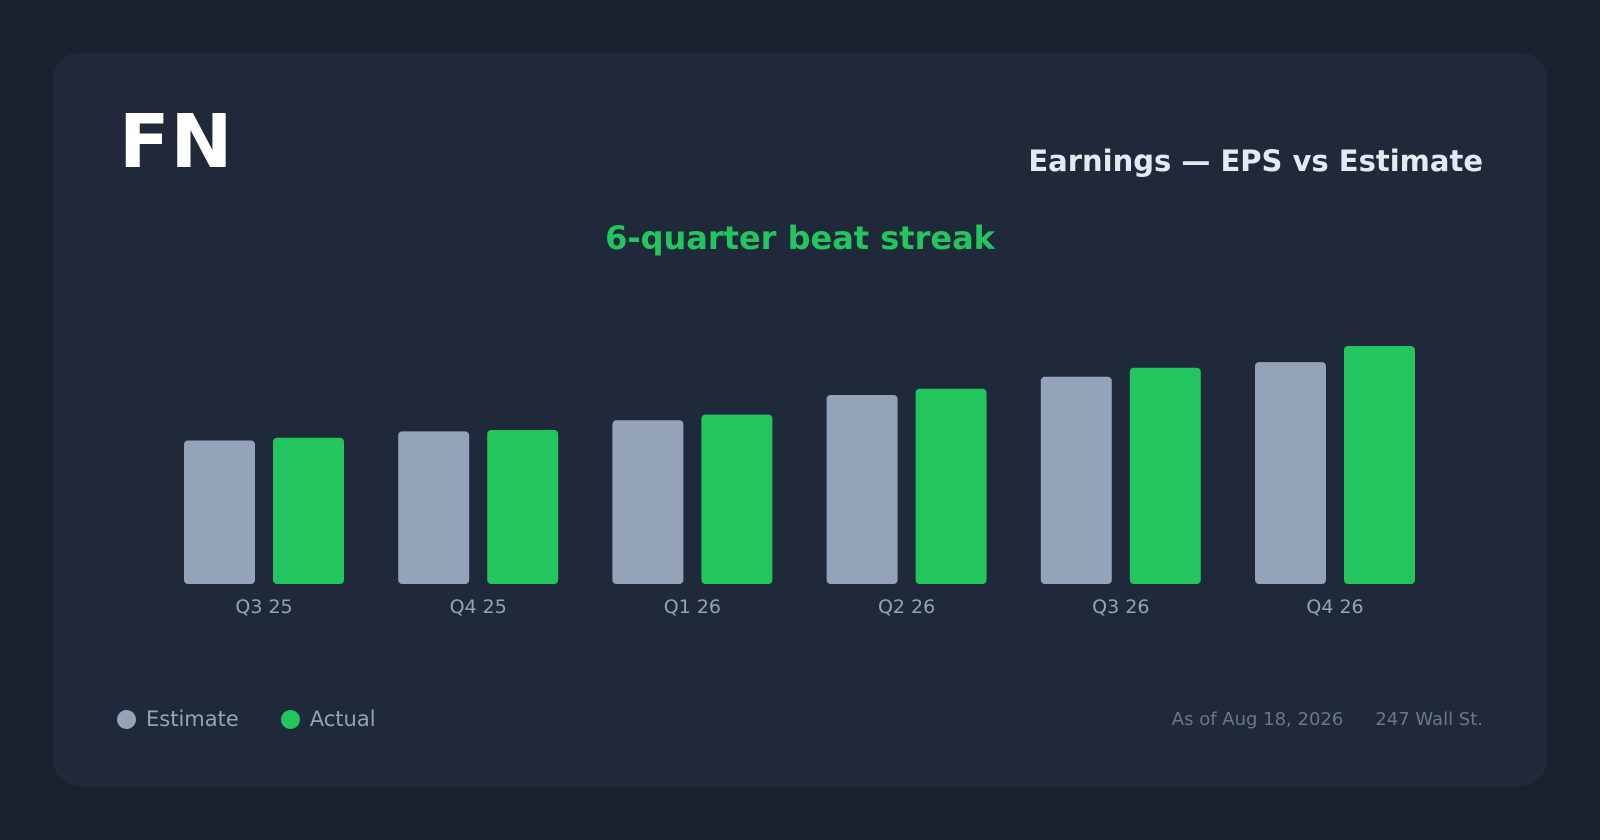  I want to click on legend: Estimate Actual, so click(267, 719).